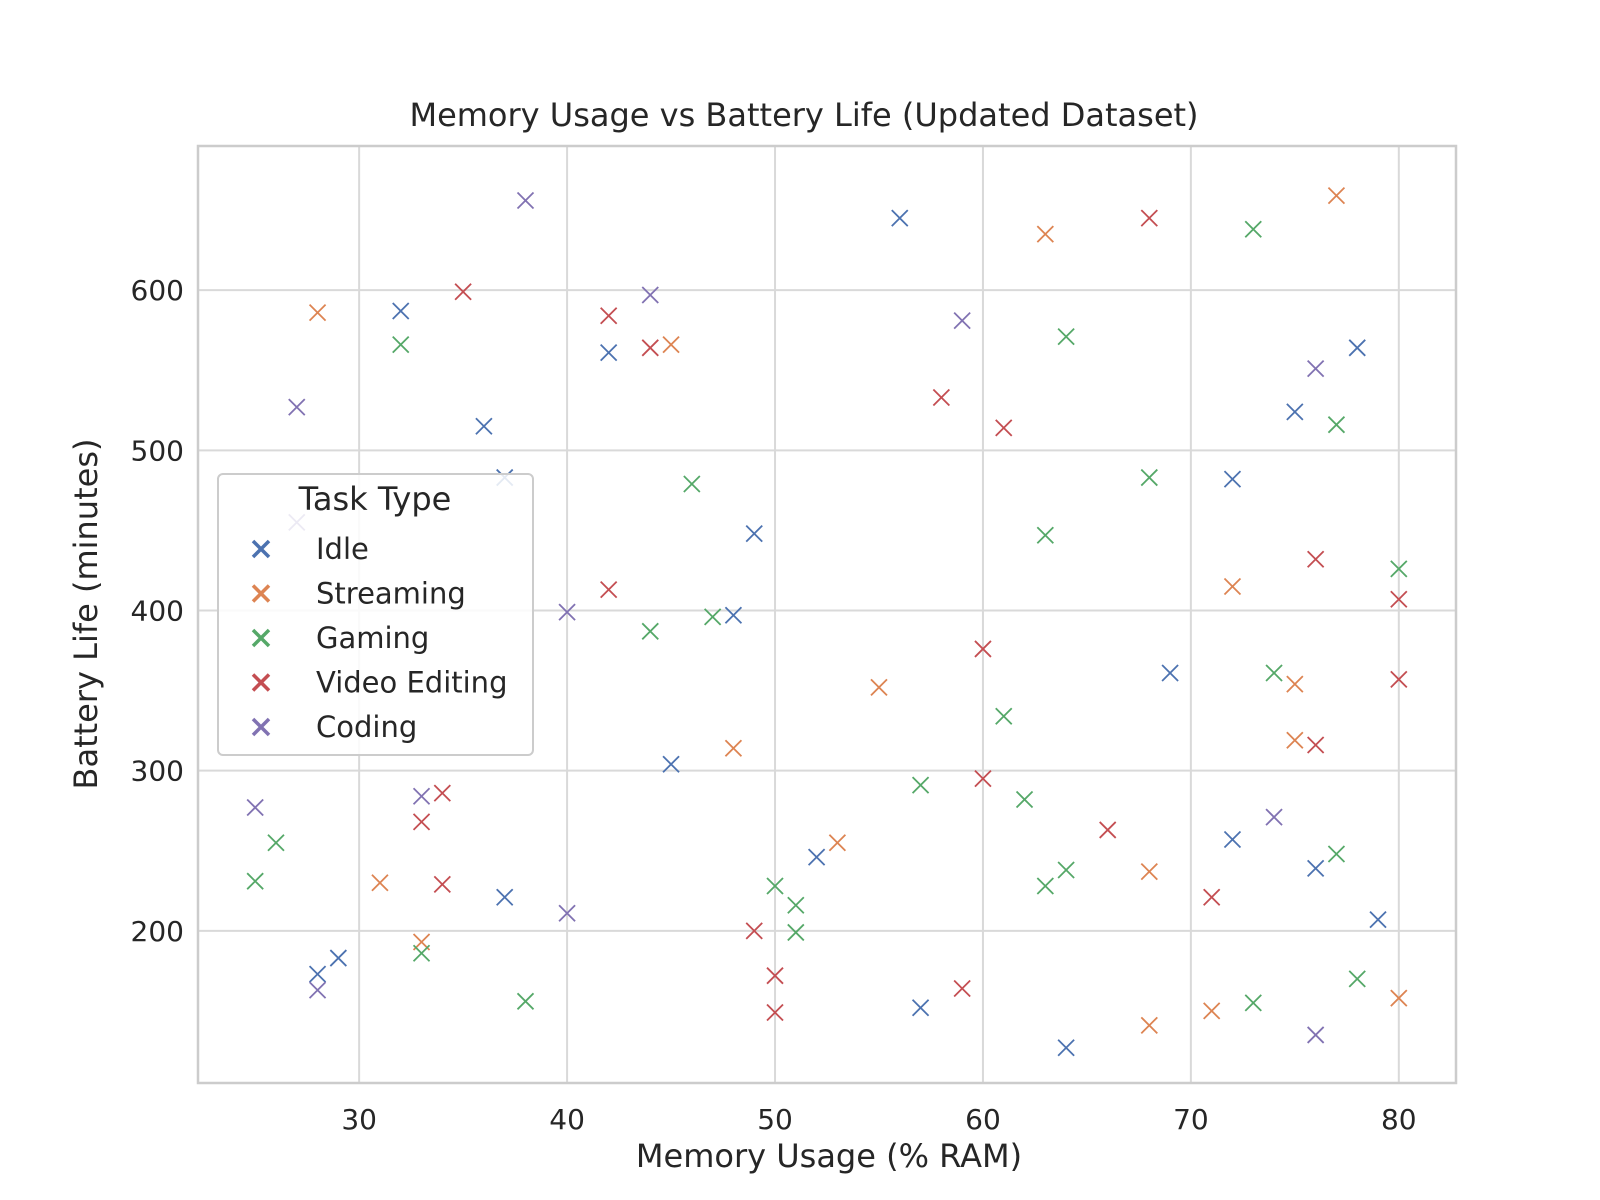 The height and width of the screenshot is (1200, 1600). I want to click on y-axis-label: Battery Life (minutes), so click(86, 614).